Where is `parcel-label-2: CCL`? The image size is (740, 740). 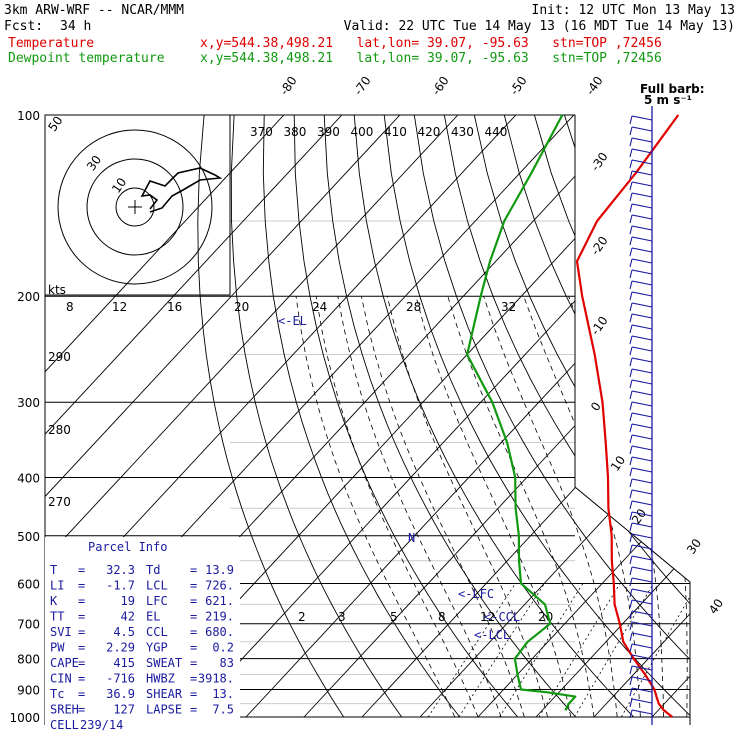 parcel-label-2: CCL is located at coordinates (157, 632).